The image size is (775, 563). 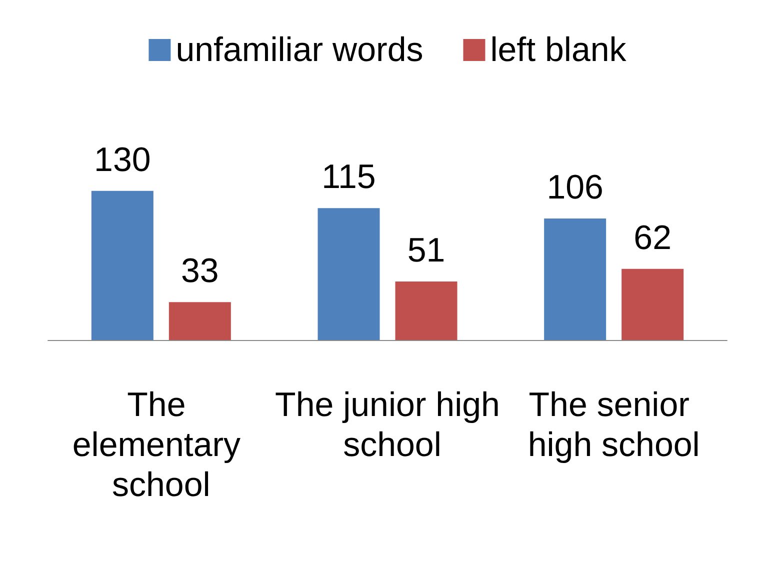 What do you see at coordinates (426, 251) in the screenshot?
I see `data-label: 51` at bounding box center [426, 251].